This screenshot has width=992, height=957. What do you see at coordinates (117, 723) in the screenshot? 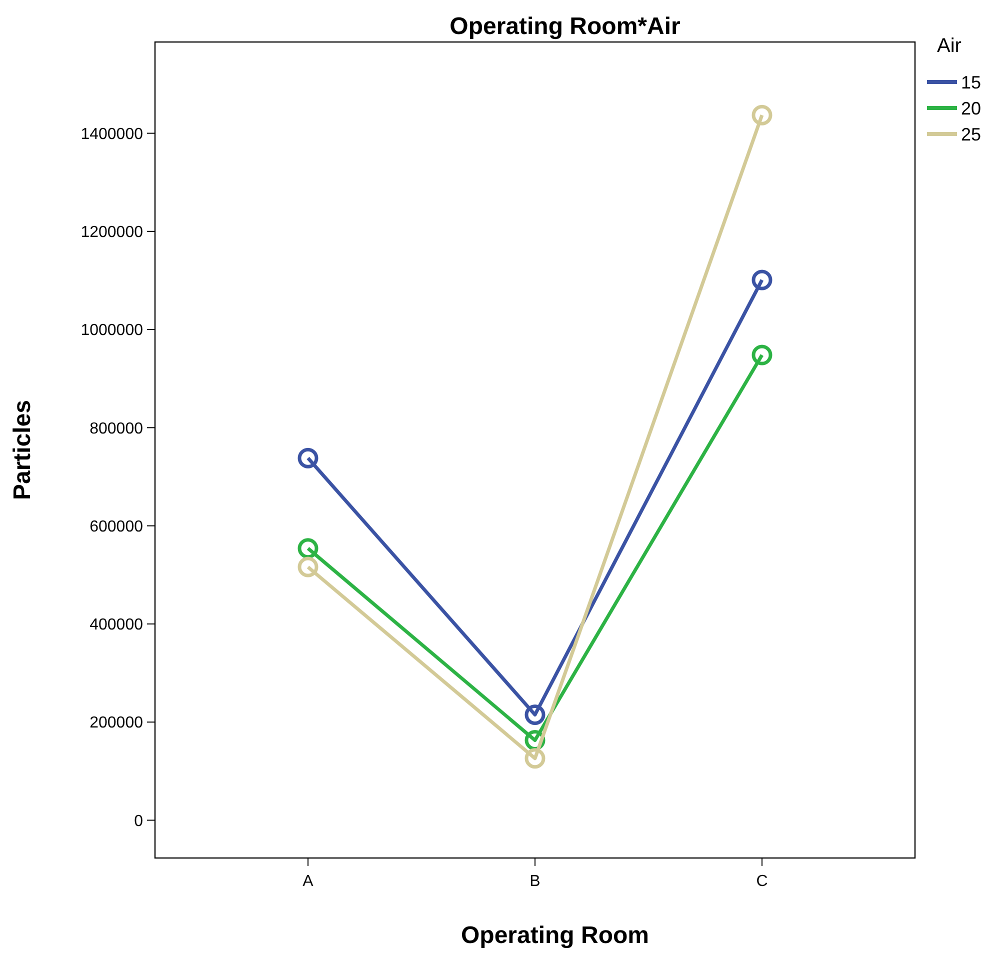
I see `y-tick-label: 200000` at bounding box center [117, 723].